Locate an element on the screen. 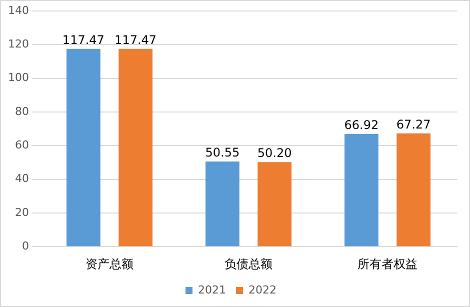  y-tick-label: 20 is located at coordinates (21, 212).